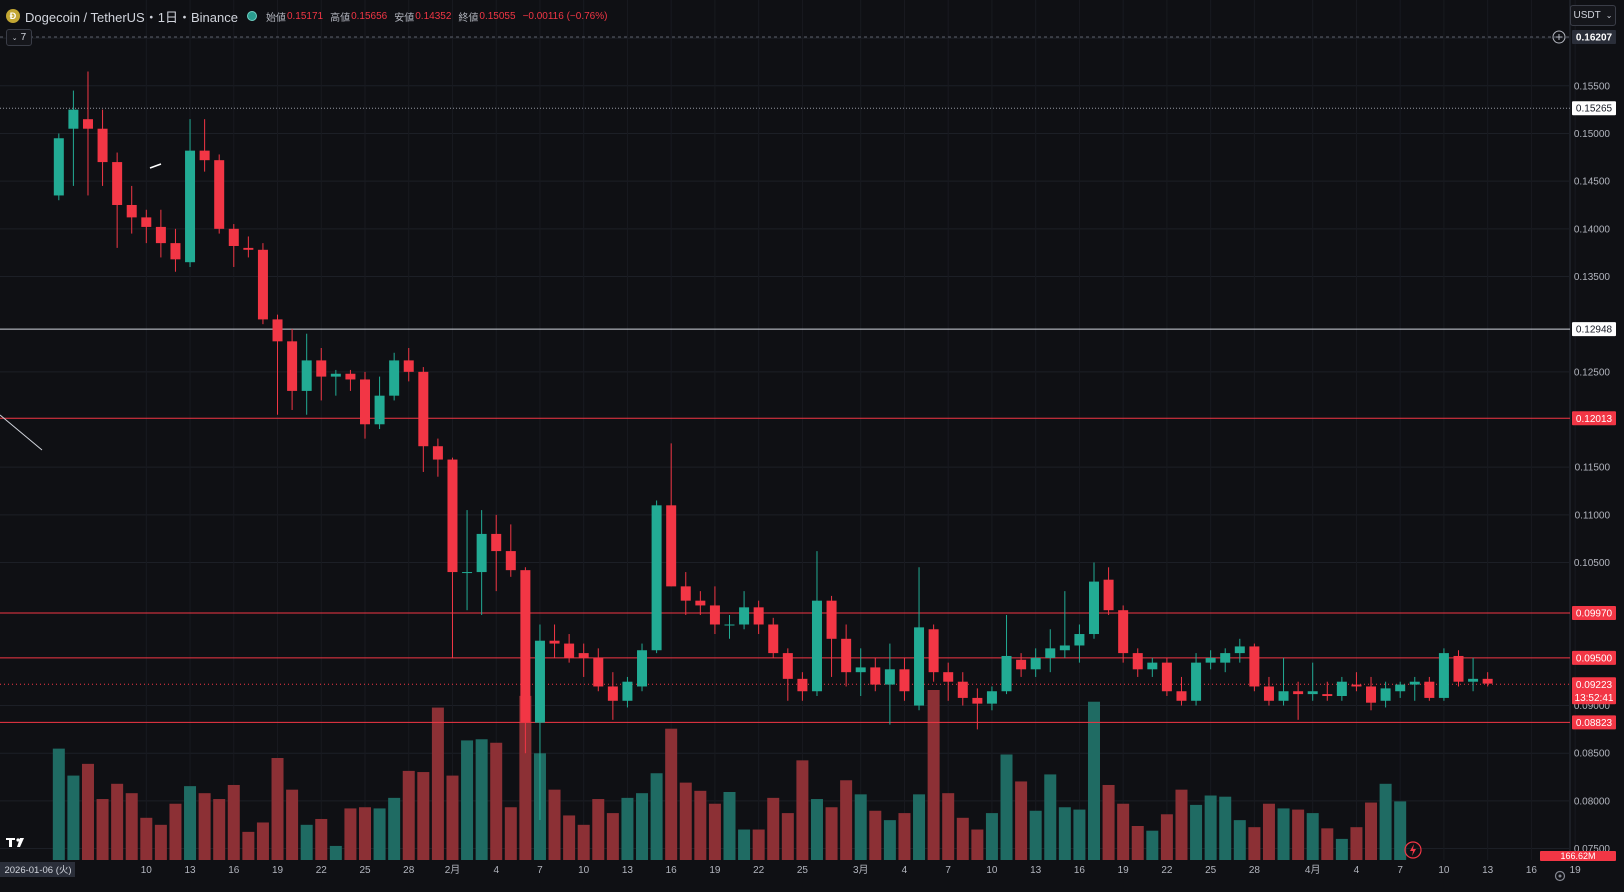  What do you see at coordinates (468, 18) in the screenshot?
I see `close-label: 終値` at bounding box center [468, 18].